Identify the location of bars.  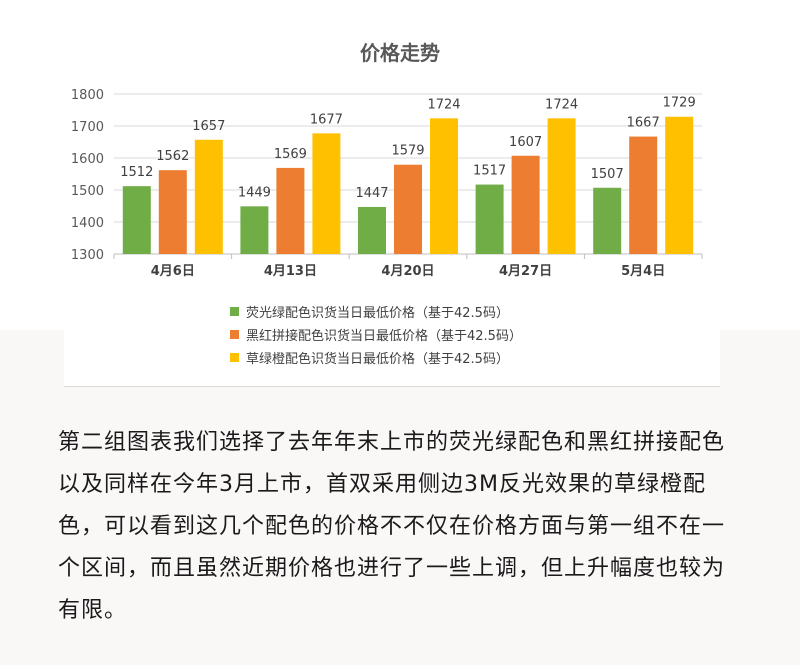
(408, 185).